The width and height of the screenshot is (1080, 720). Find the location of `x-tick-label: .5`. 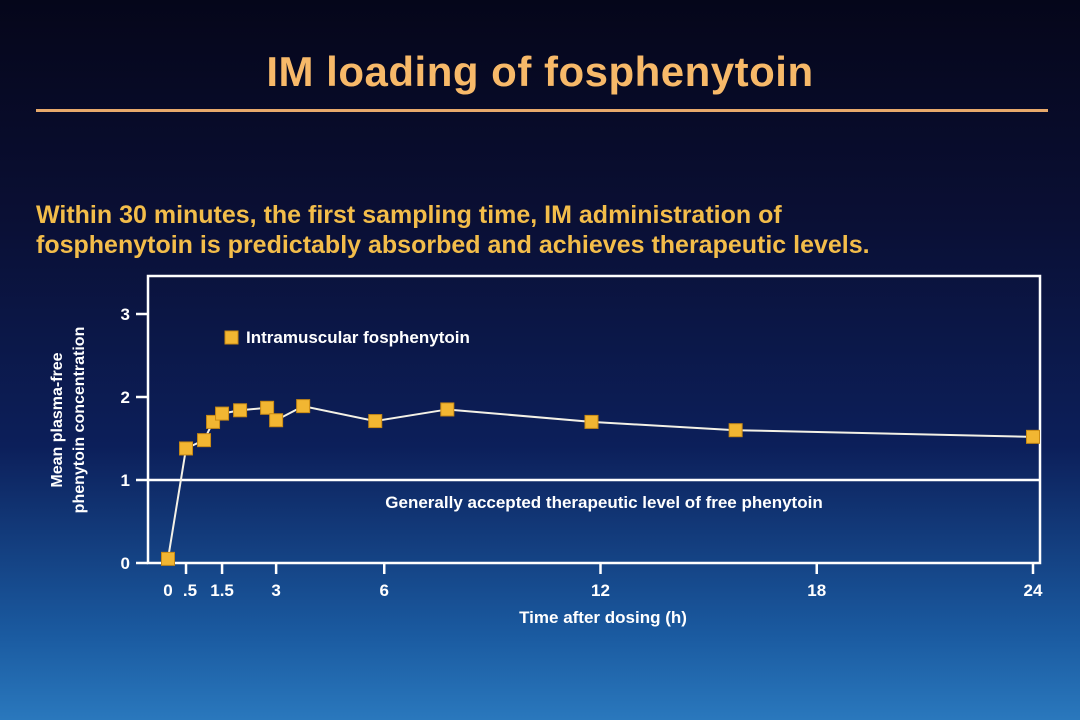

x-tick-label: .5 is located at coordinates (190, 590).